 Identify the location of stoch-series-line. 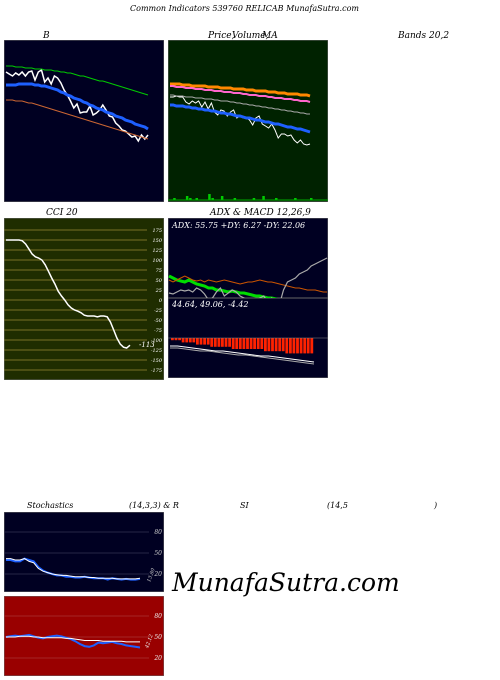
(73, 569).